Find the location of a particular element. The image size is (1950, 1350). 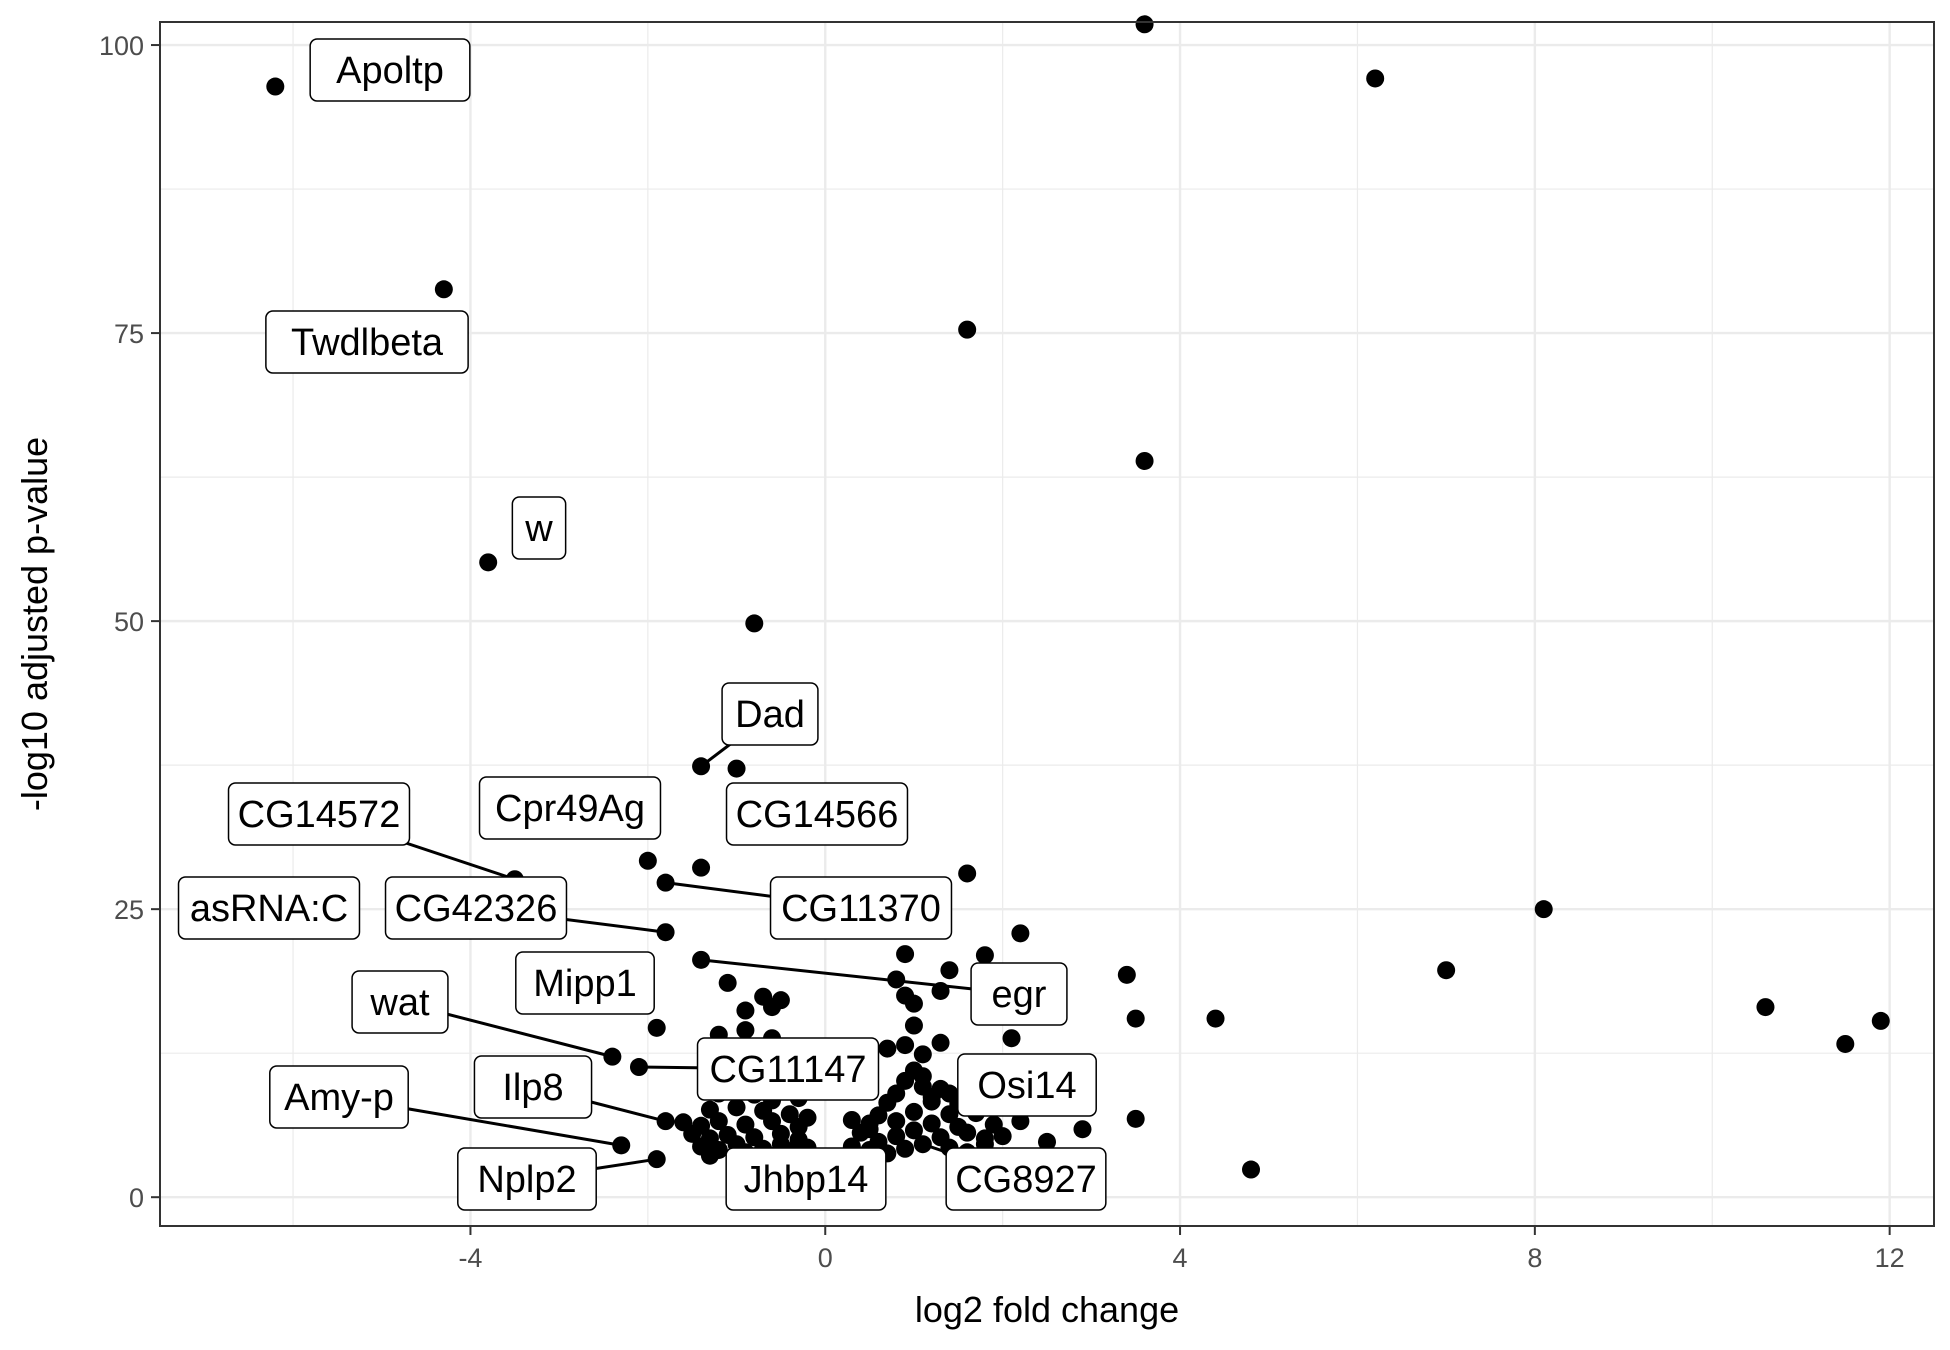

gene-label: Cpr49Ag is located at coordinates (570, 808).